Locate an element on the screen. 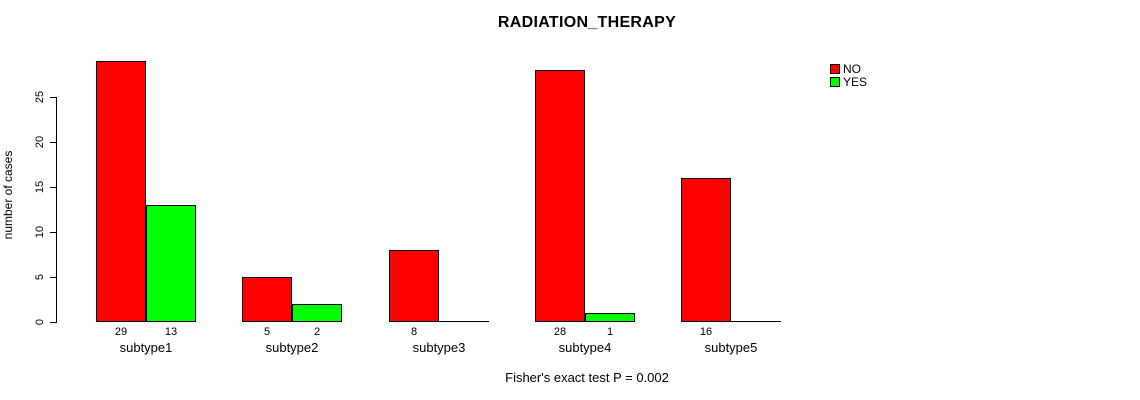  bar-yes-subtype5-zero is located at coordinates (756, 321).